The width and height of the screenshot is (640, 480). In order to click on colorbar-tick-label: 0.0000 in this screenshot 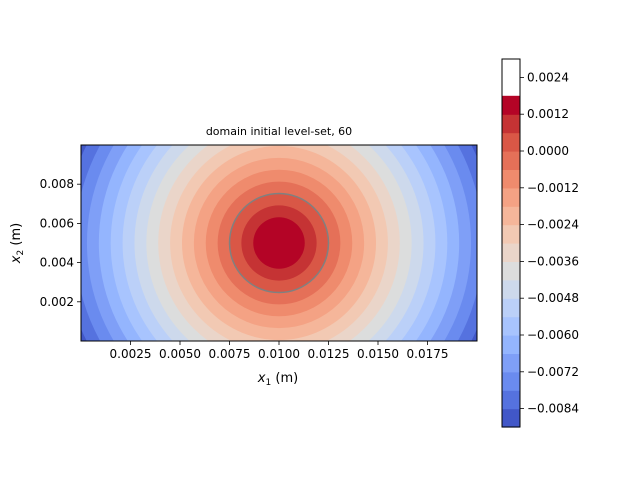, I will do `click(548, 151)`.